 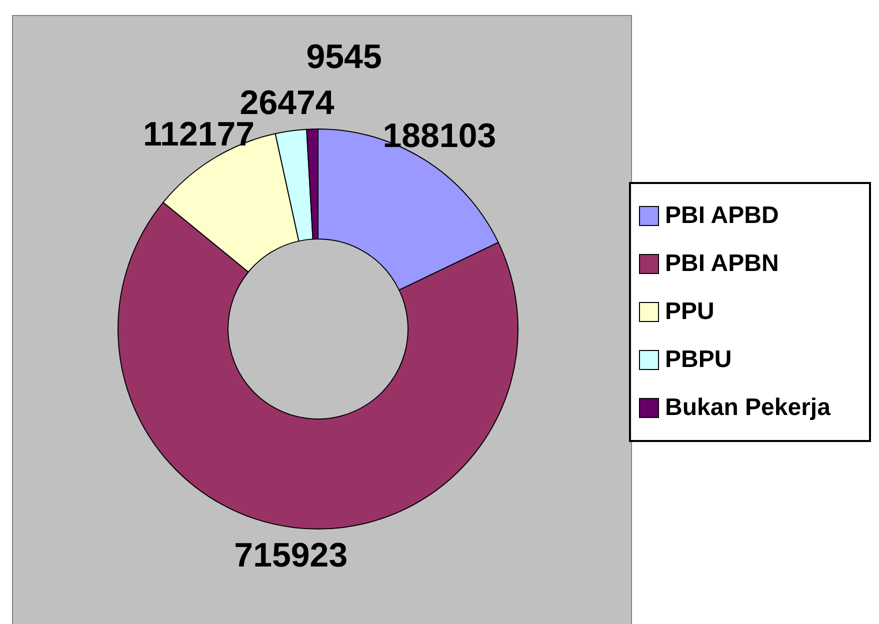 I want to click on data-label: 9545, so click(x=344, y=57).